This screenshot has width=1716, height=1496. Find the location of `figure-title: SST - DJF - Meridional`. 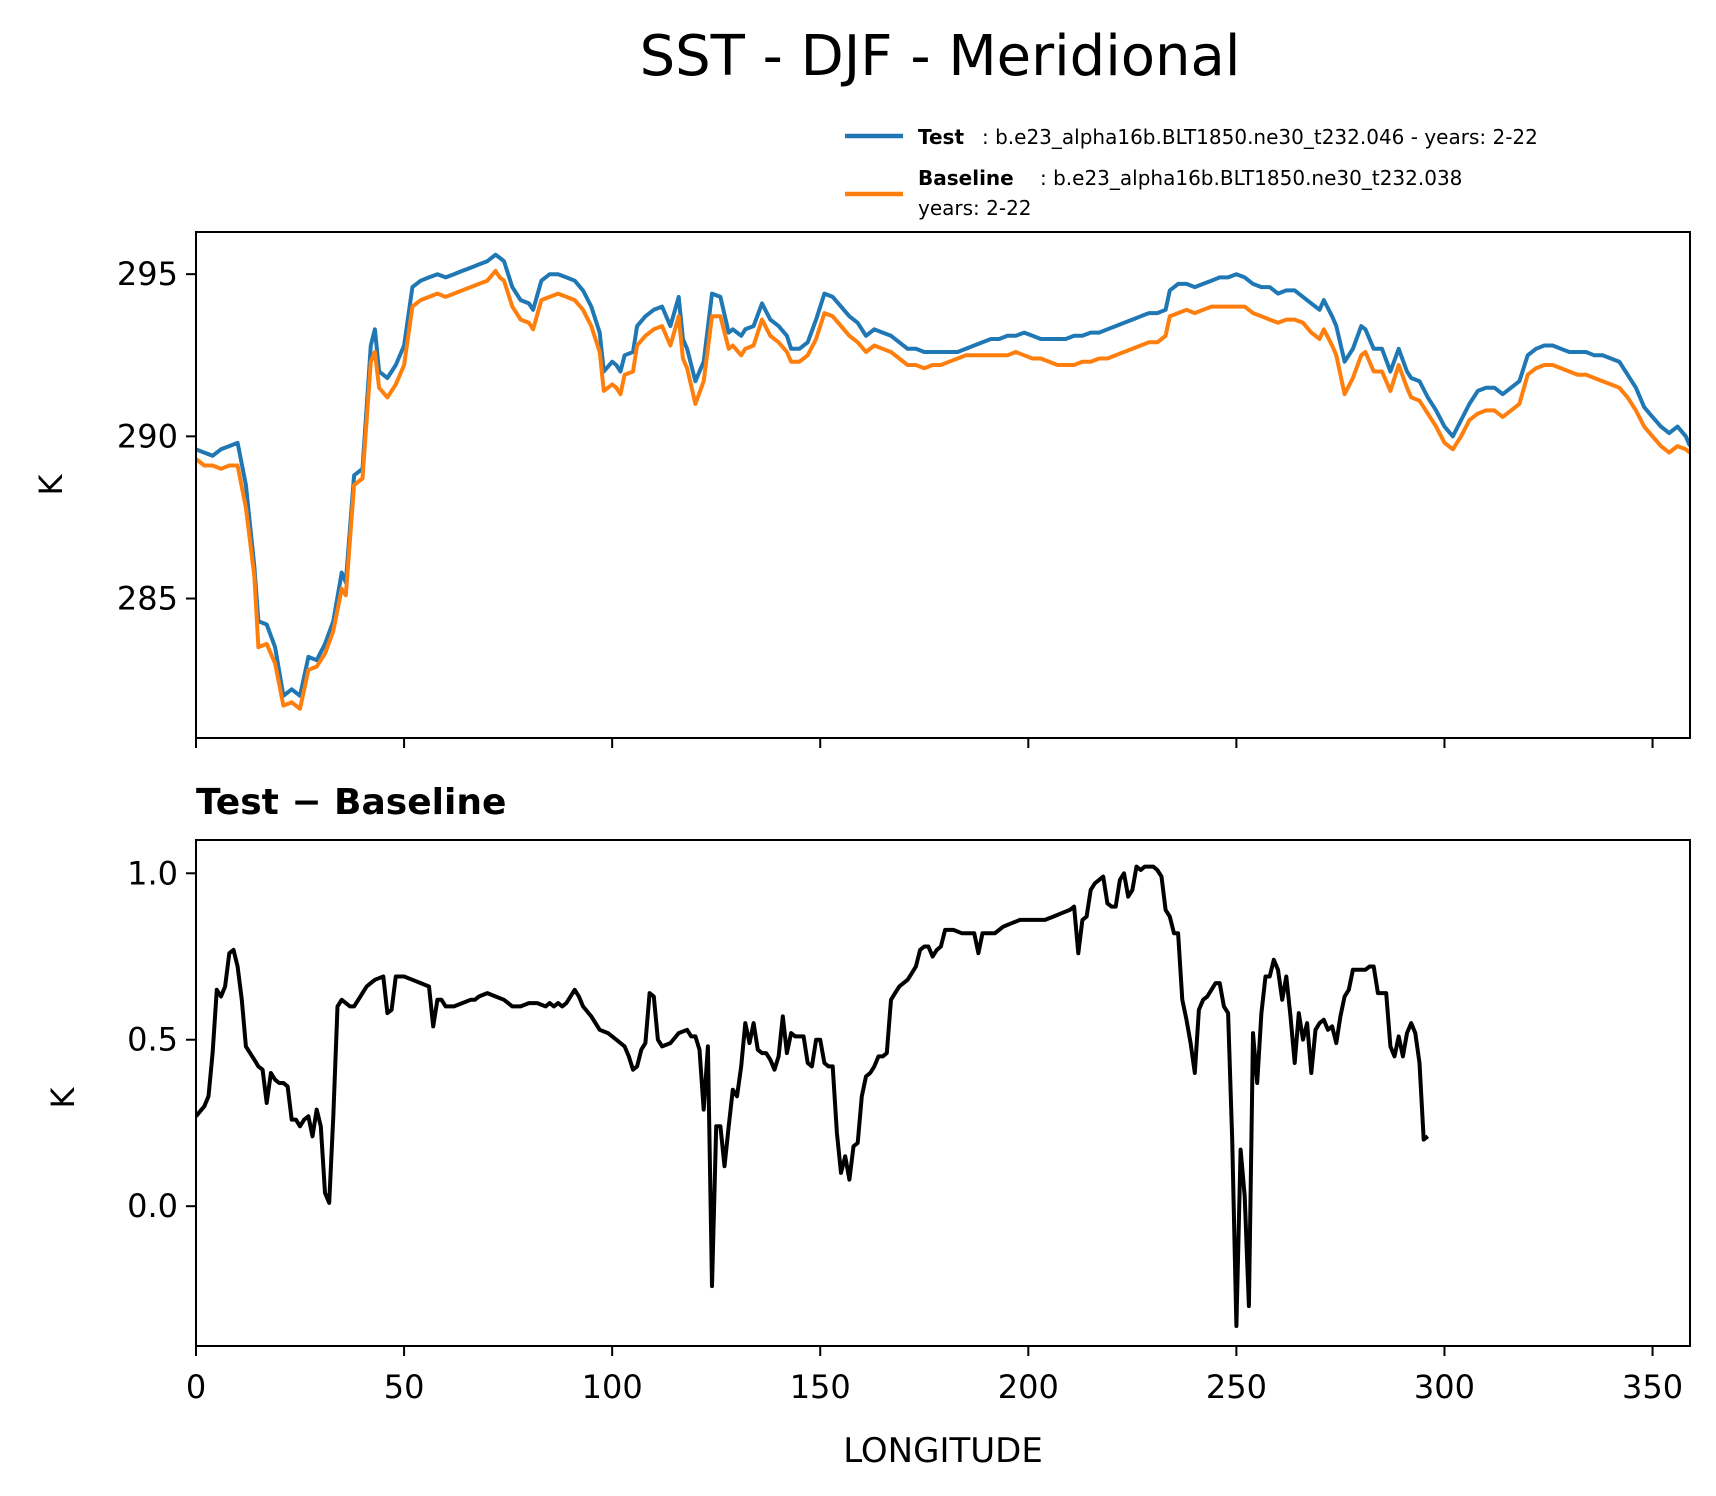

figure-title: SST - DJF - Meridional is located at coordinates (940, 56).